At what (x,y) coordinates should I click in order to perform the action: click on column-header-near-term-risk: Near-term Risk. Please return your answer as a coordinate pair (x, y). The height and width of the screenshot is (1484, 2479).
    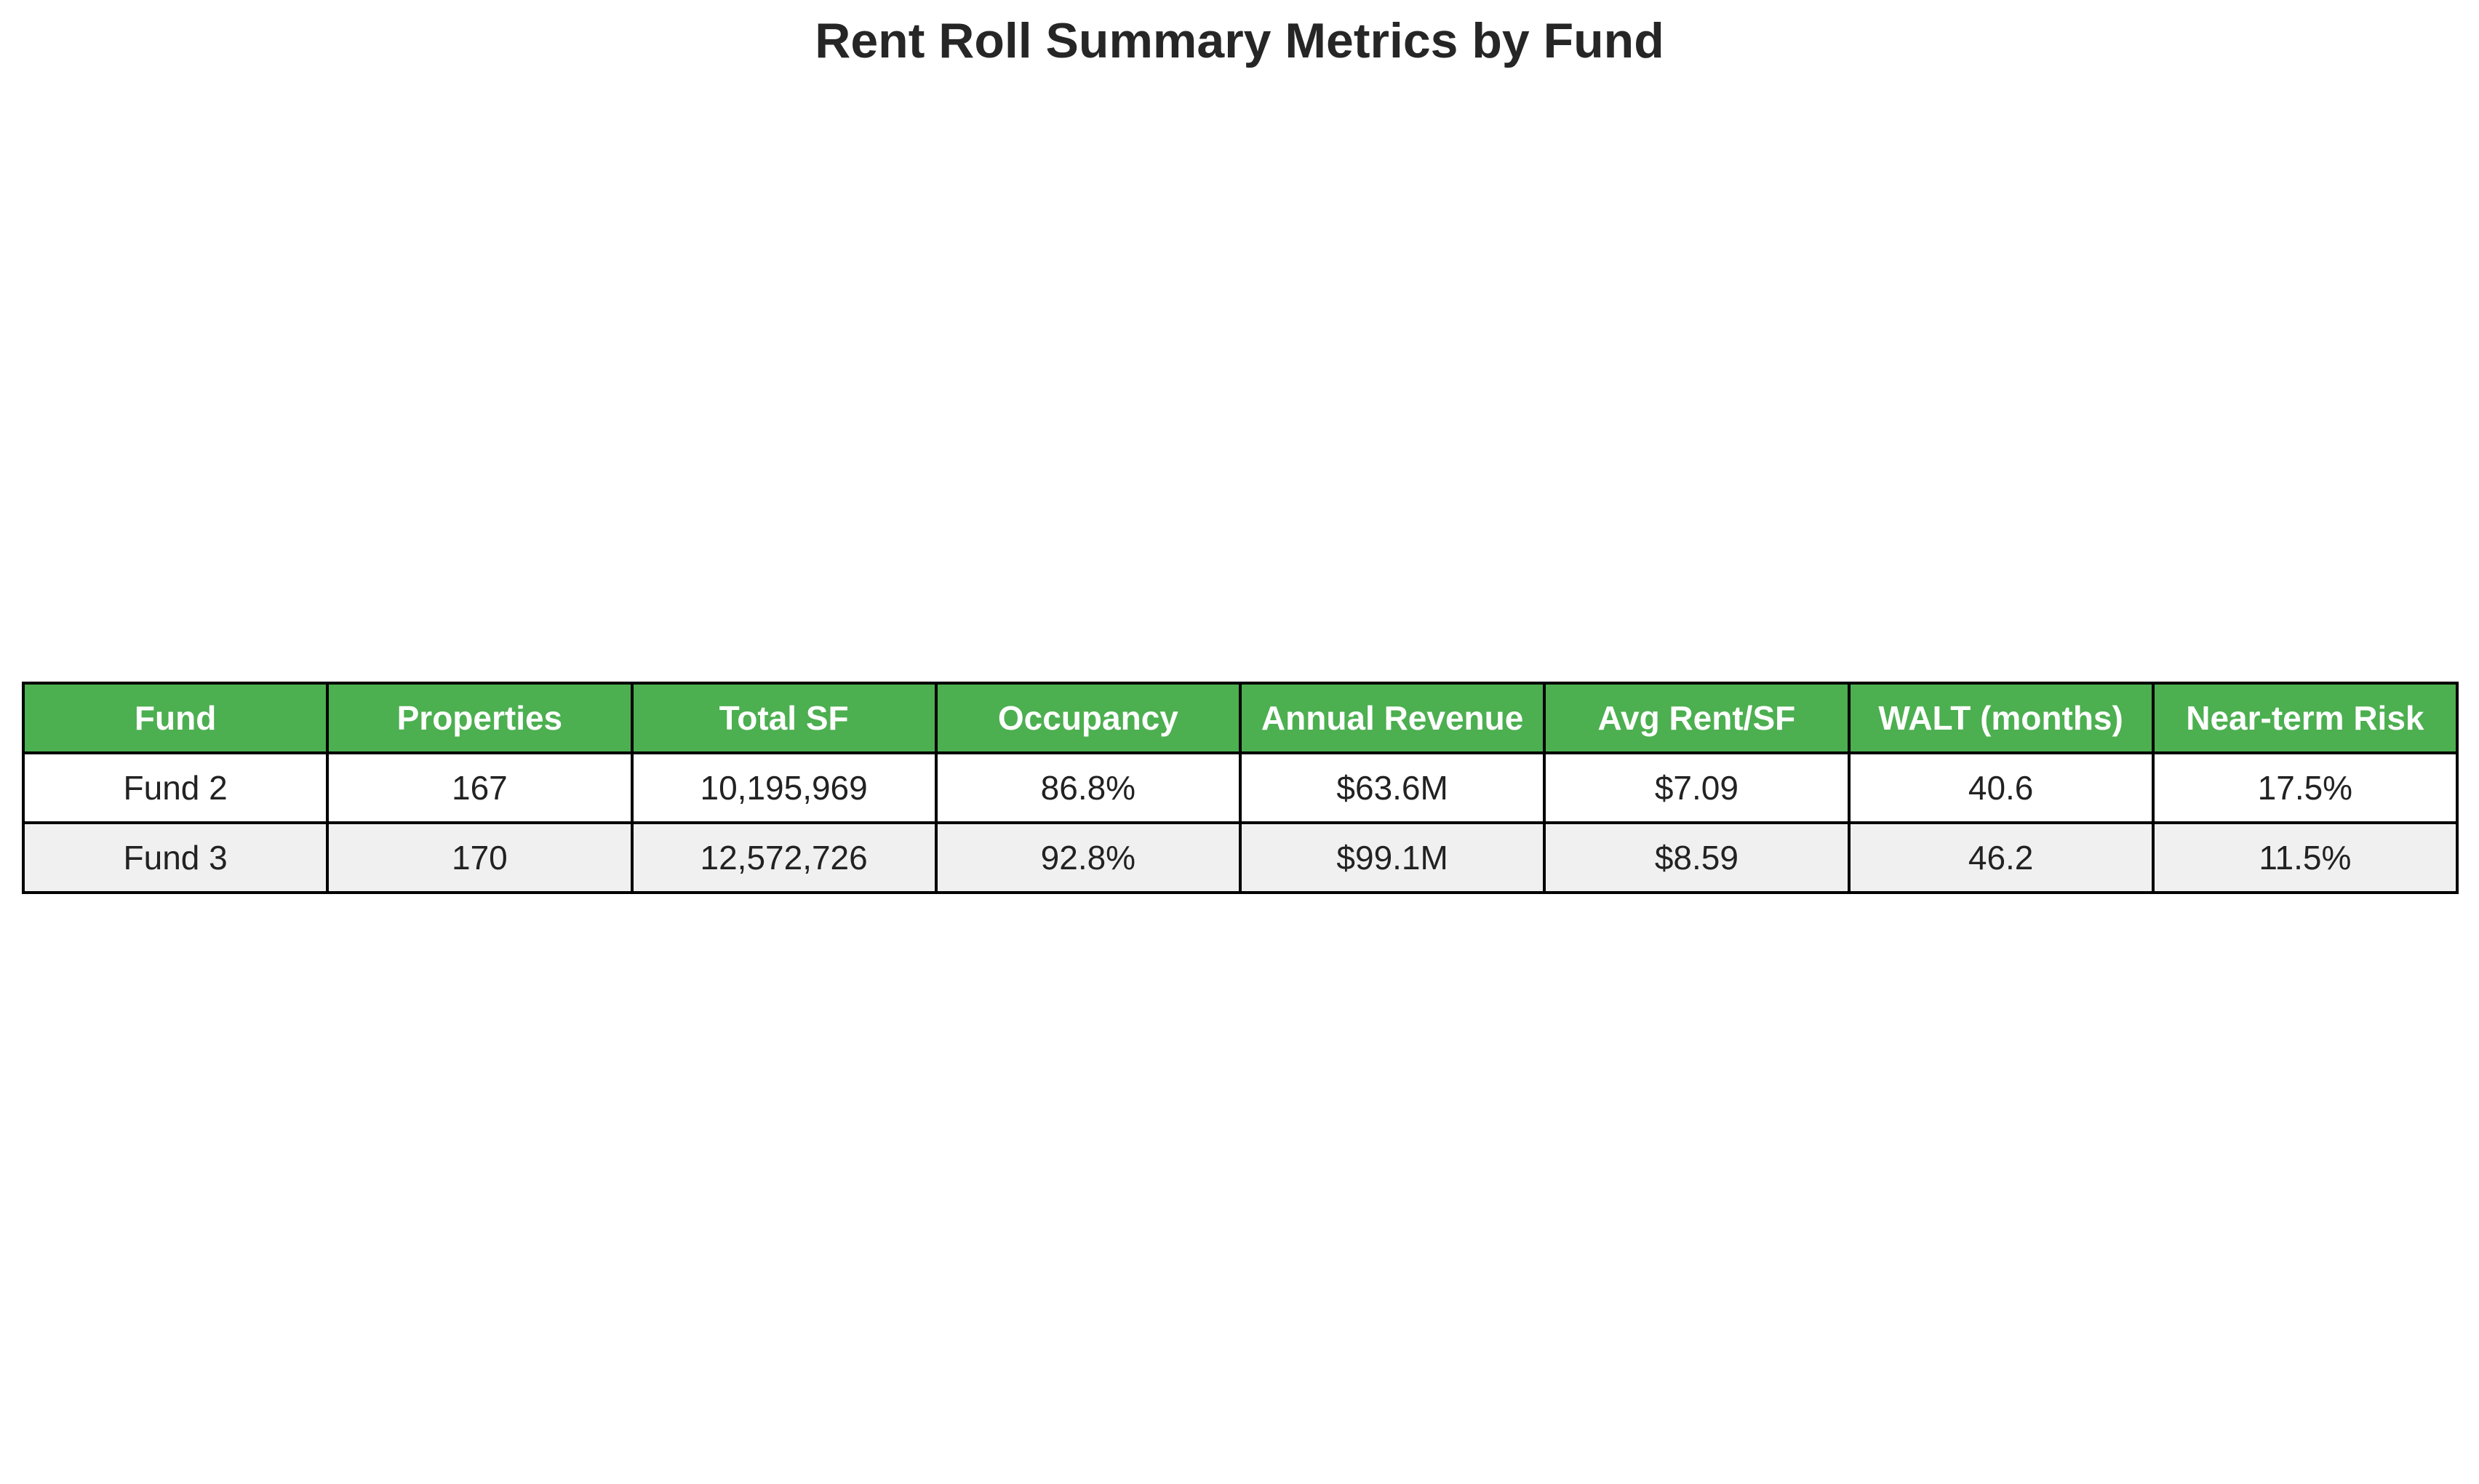
    Looking at the image, I should click on (2305, 718).